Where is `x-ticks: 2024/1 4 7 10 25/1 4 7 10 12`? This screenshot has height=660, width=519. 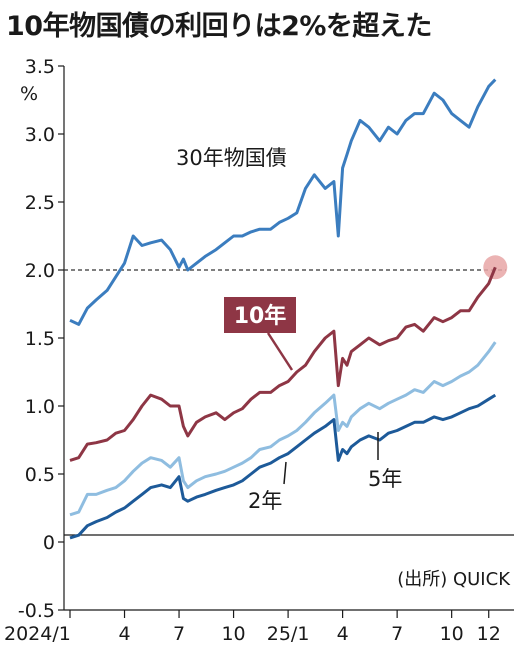
x-ticks: 2024/1 4 7 10 25/1 4 7 10 12 is located at coordinates (252, 627).